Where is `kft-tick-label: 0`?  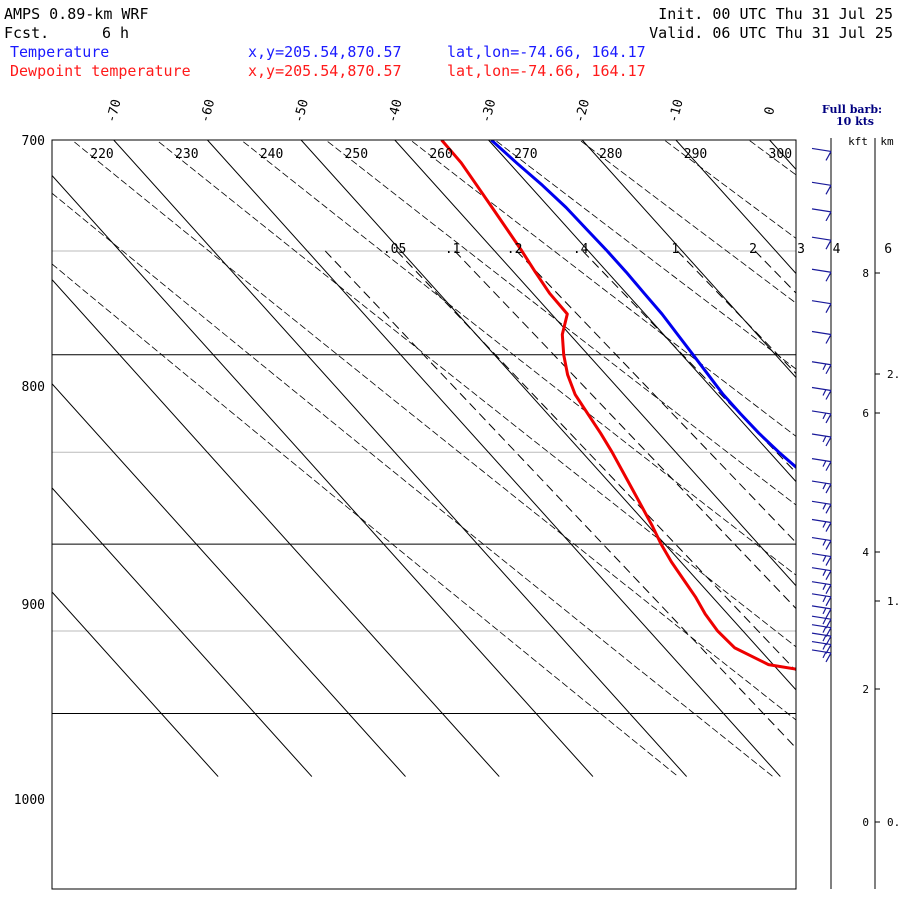
kft-tick-label: 0 is located at coordinates (865, 822).